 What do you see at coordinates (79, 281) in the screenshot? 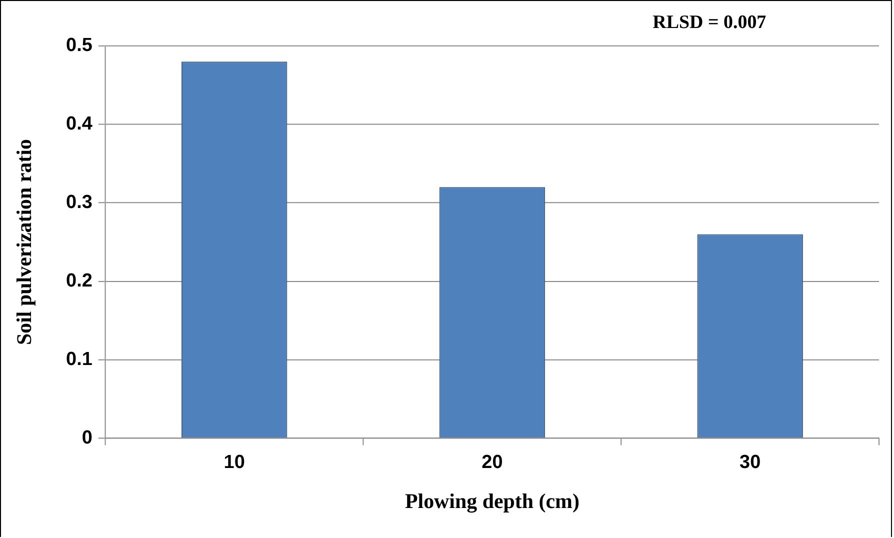
I see `y-tick-label: 0.2` at bounding box center [79, 281].